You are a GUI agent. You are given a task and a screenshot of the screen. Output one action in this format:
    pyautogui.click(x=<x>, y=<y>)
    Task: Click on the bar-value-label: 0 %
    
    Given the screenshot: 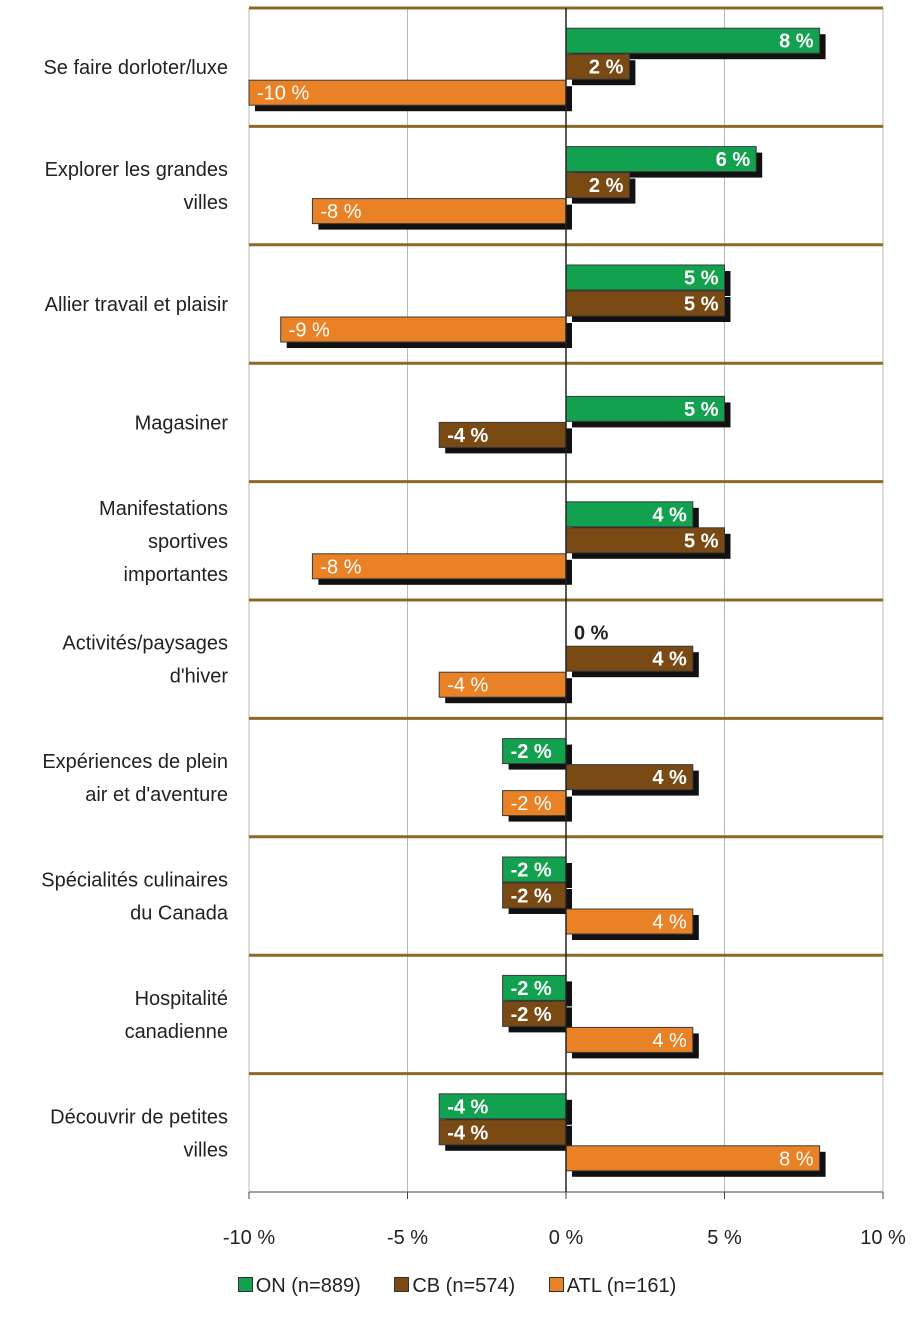 What is the action you would take?
    pyautogui.click(x=591, y=634)
    